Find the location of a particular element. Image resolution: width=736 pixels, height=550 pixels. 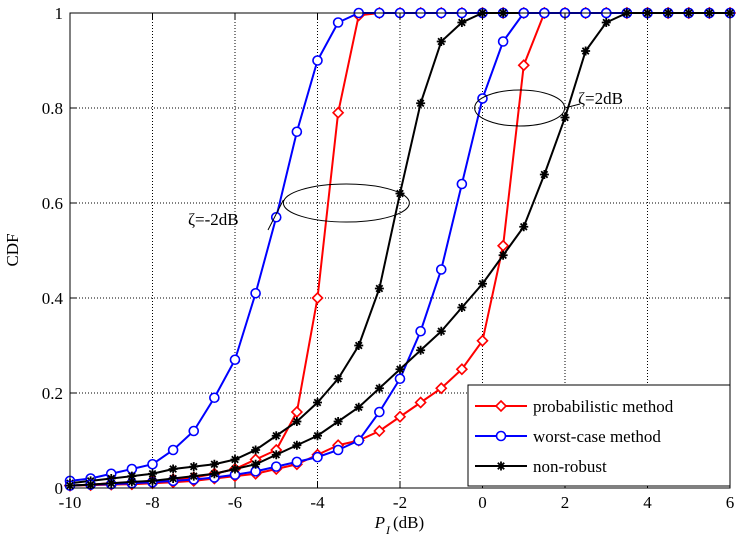

x-tick-label: -2 is located at coordinates (400, 502).